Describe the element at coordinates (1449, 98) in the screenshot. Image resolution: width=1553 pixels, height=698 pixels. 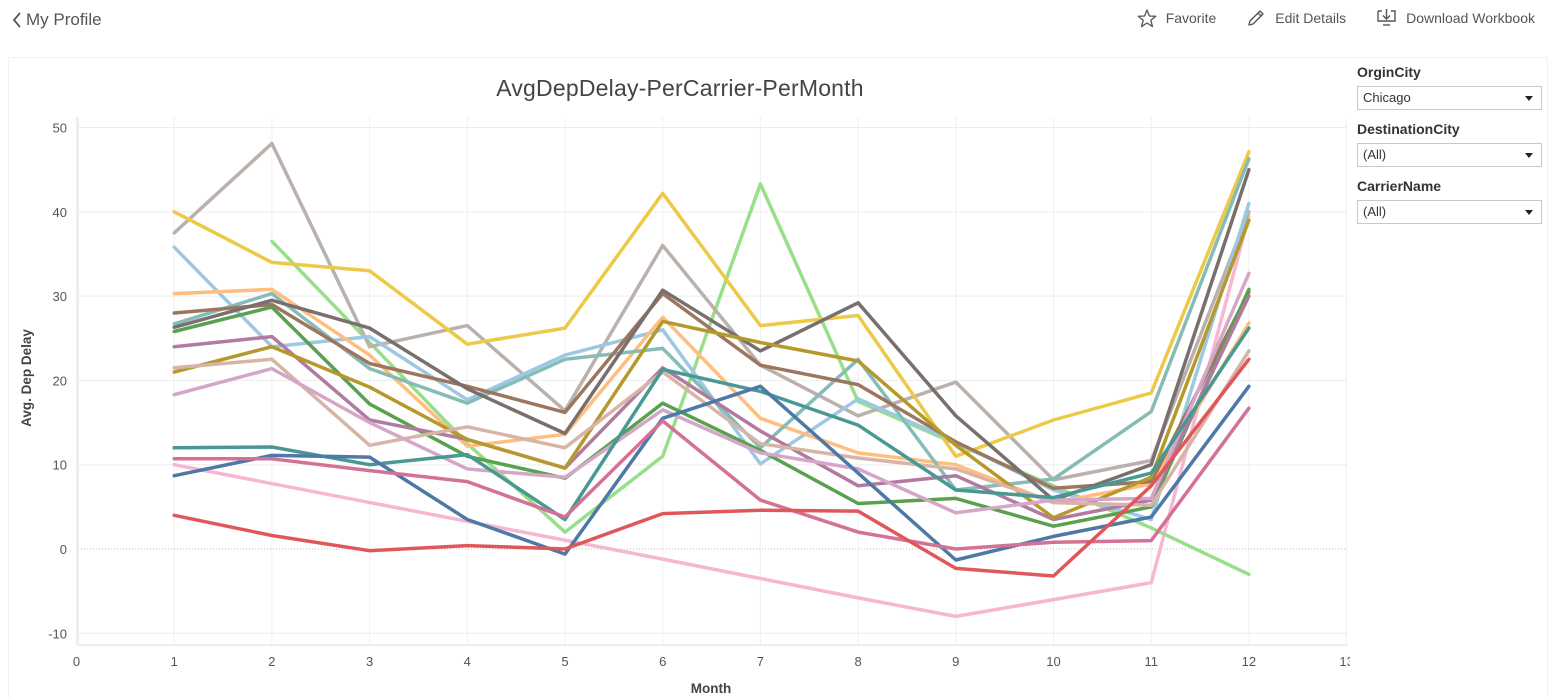
I see `origin-city-dropdown: Chicago` at that location.